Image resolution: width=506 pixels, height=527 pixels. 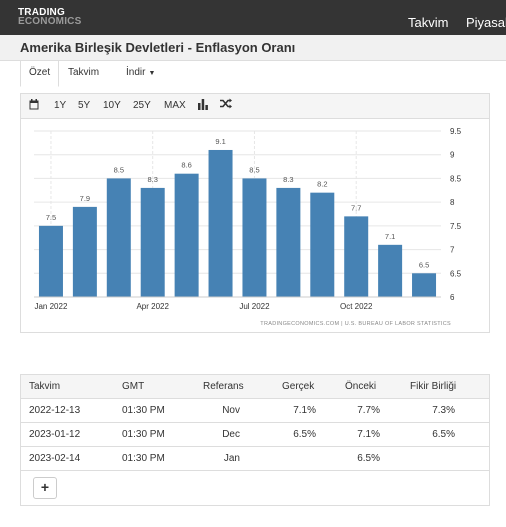 I want to click on header-gmt: GMT, so click(x=133, y=386).